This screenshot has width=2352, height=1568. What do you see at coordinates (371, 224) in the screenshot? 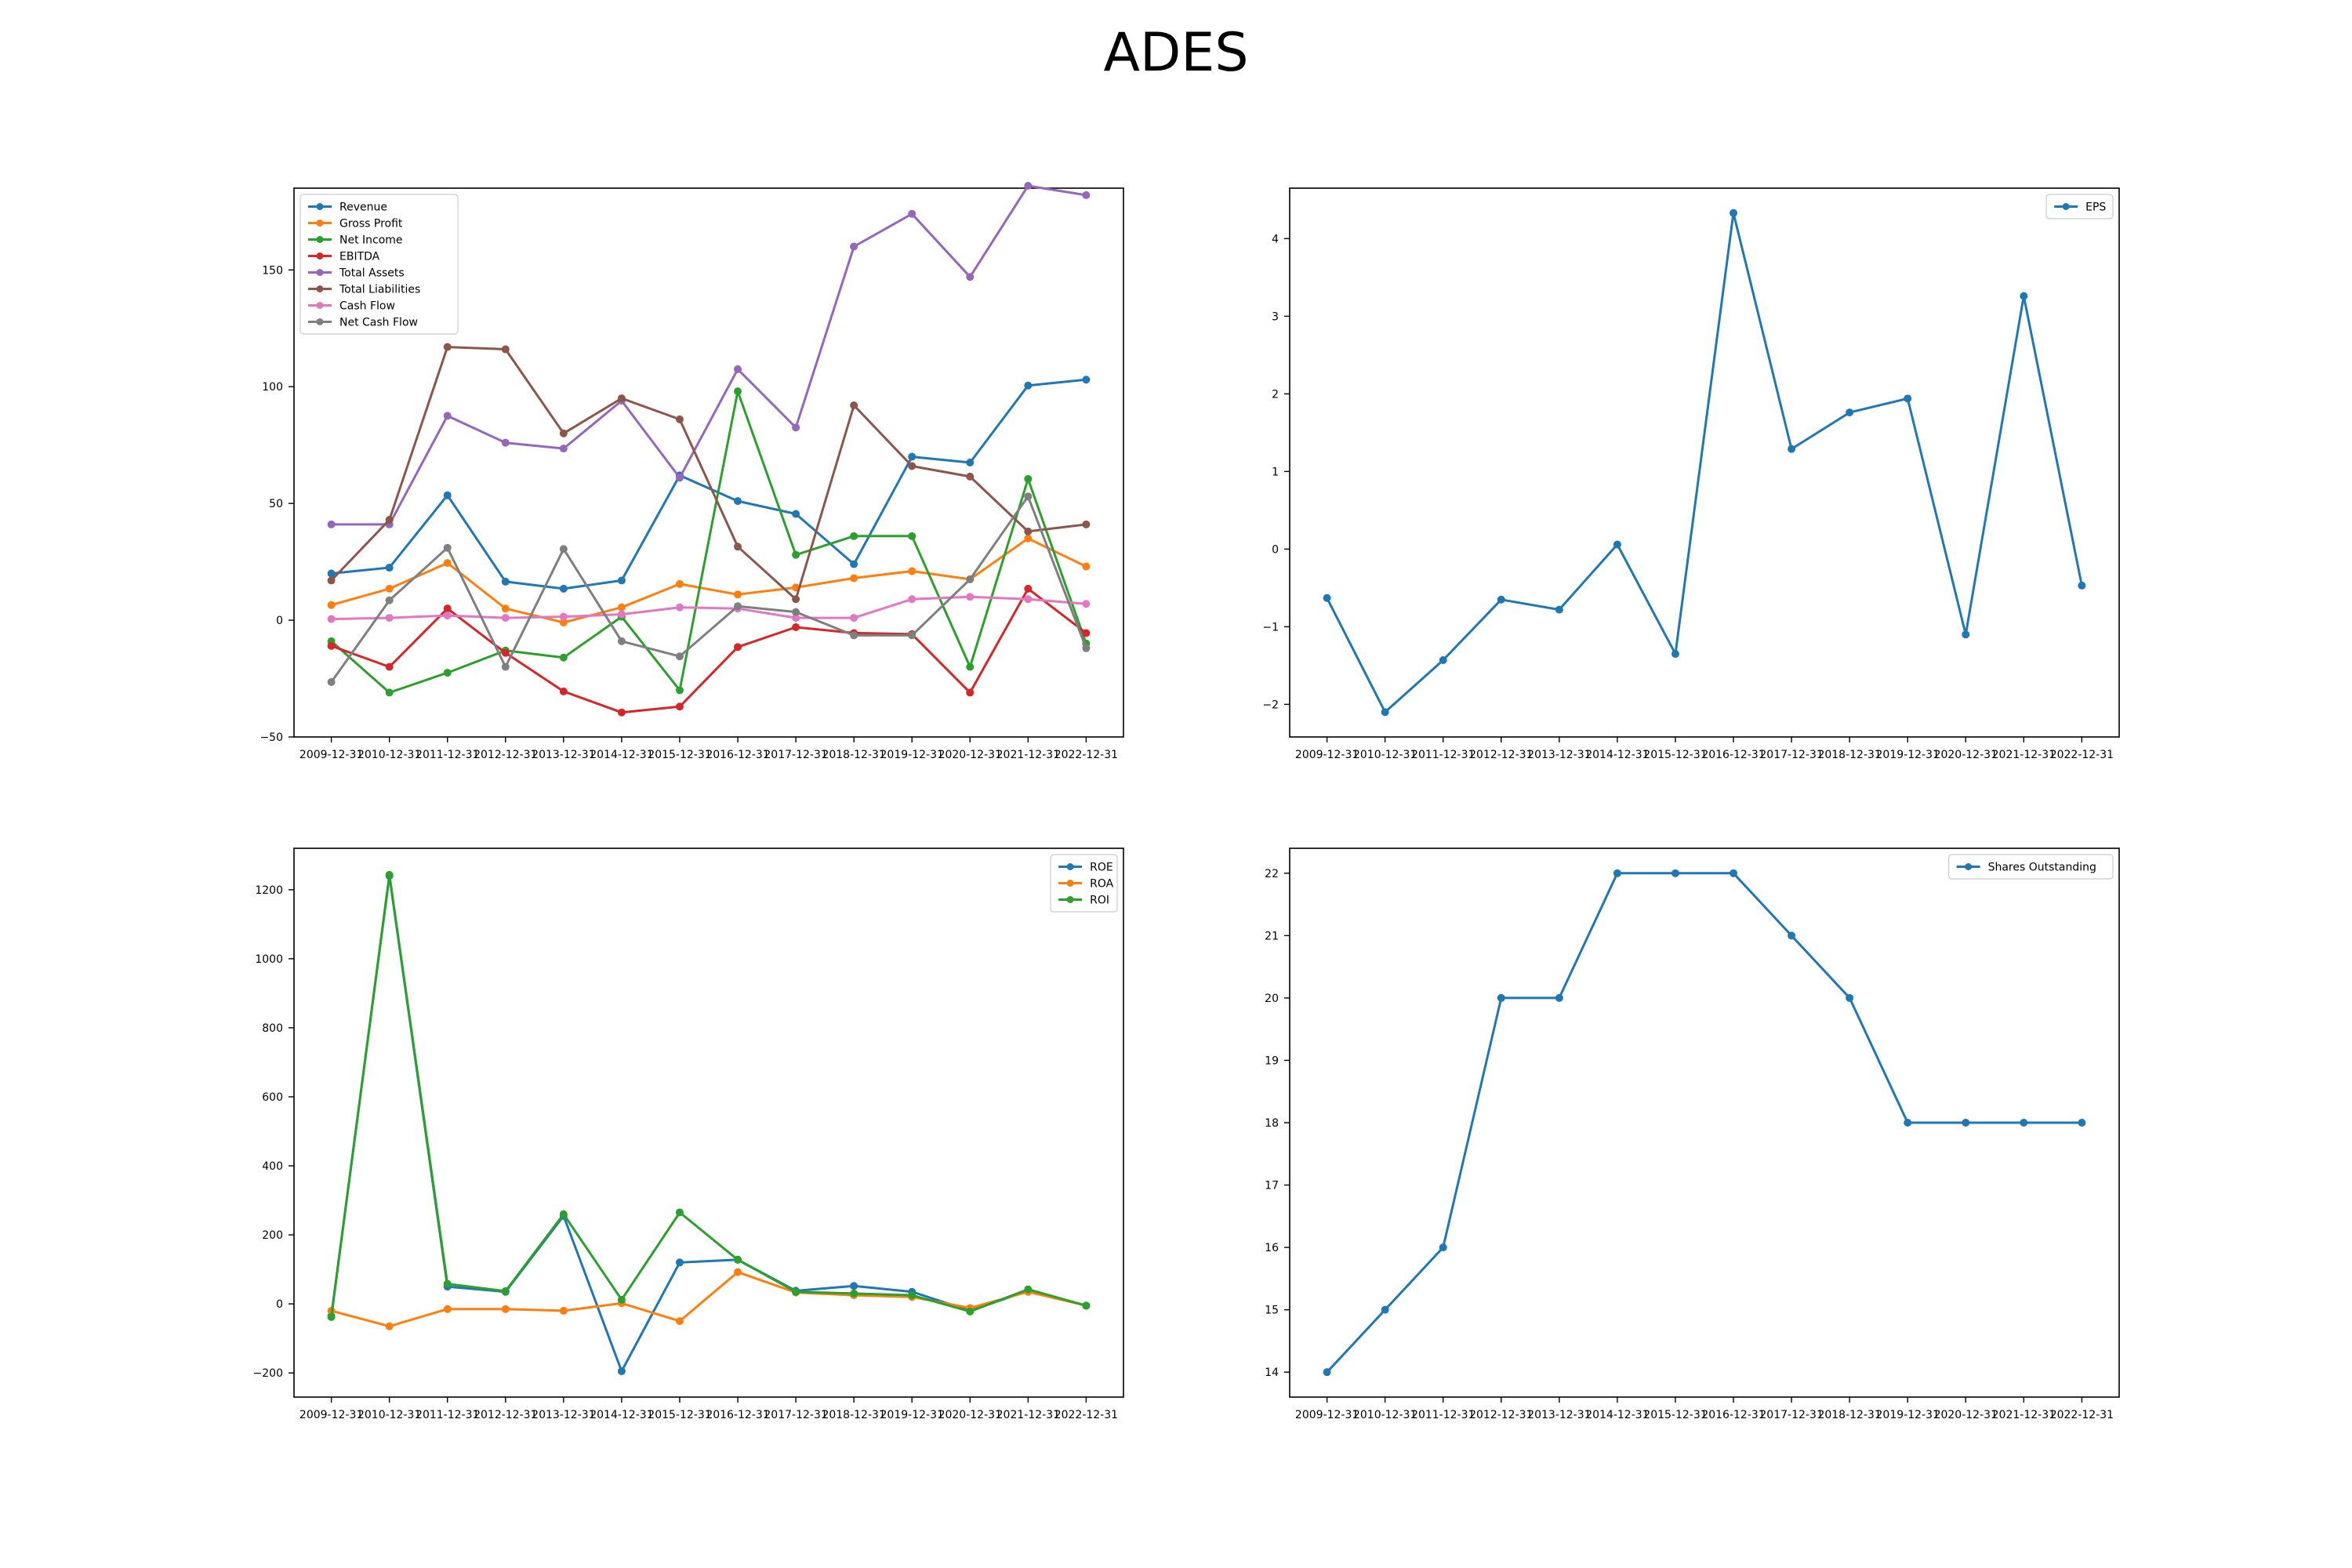
I see `legend-label: Gross Profit` at bounding box center [371, 224].